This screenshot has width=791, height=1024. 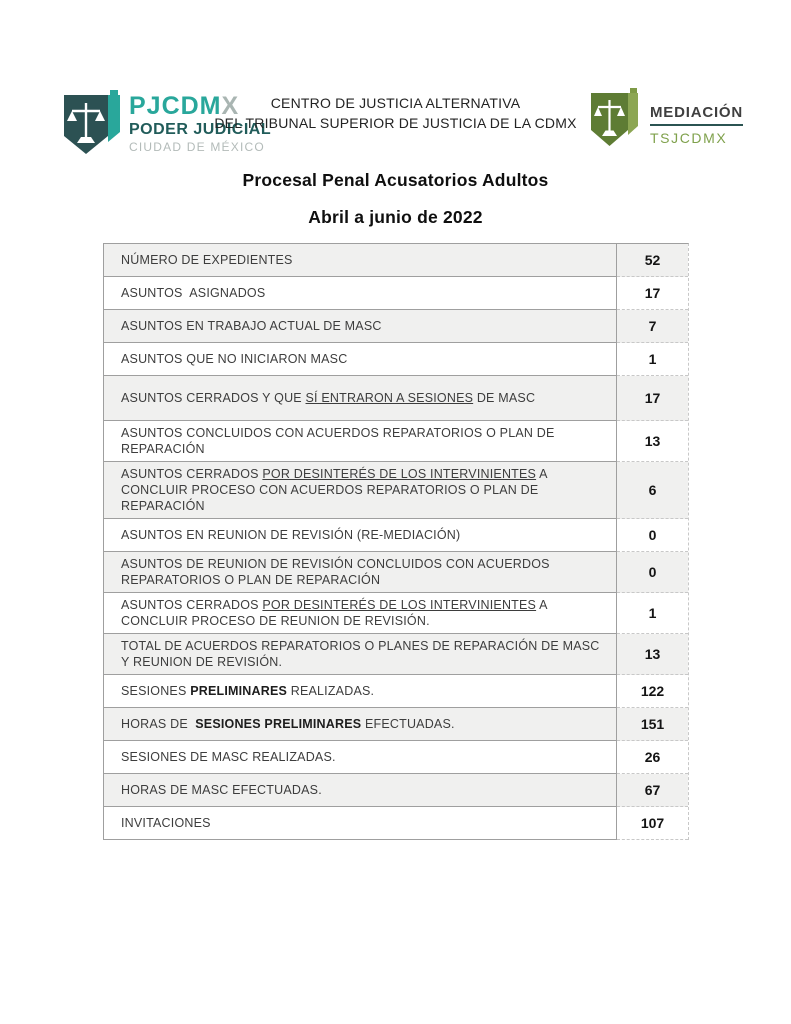 I want to click on mediacion-logo: MEDIACIÓN TSJCDMX, so click(x=666, y=119).